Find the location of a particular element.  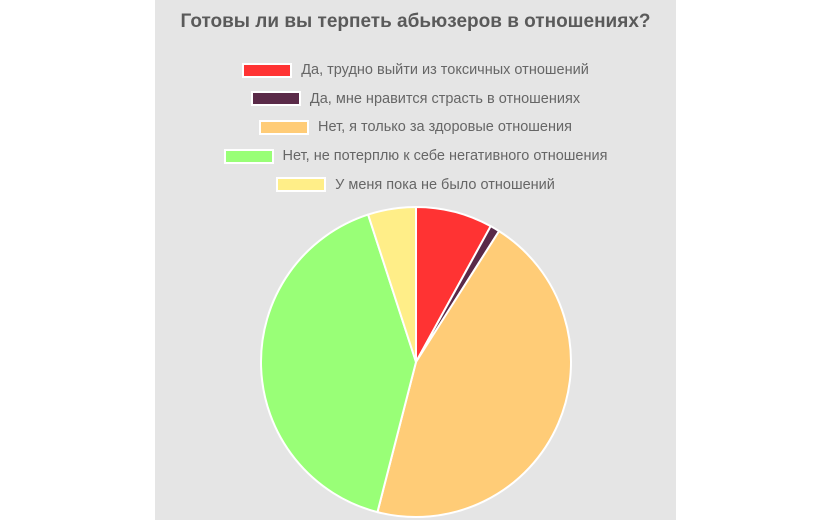

legend-item: У меня пока не было отношений is located at coordinates (415, 185).